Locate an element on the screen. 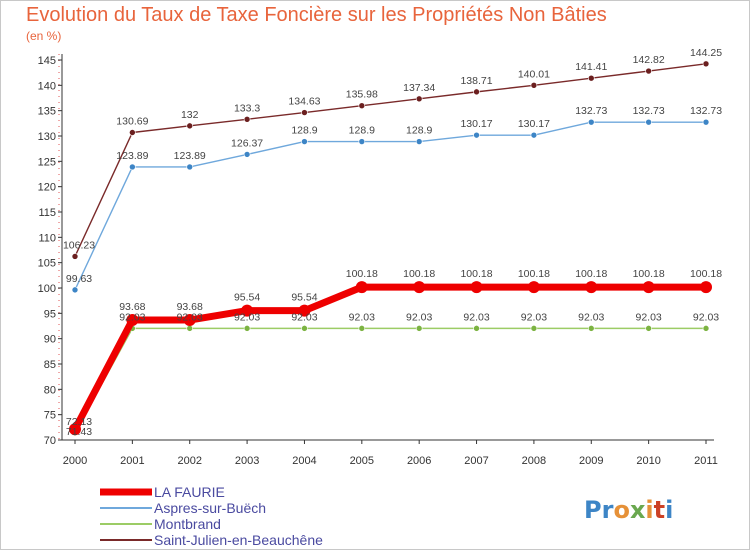 Image resolution: width=750 pixels, height=550 pixels. x-tick-label: 2001 is located at coordinates (132, 461).